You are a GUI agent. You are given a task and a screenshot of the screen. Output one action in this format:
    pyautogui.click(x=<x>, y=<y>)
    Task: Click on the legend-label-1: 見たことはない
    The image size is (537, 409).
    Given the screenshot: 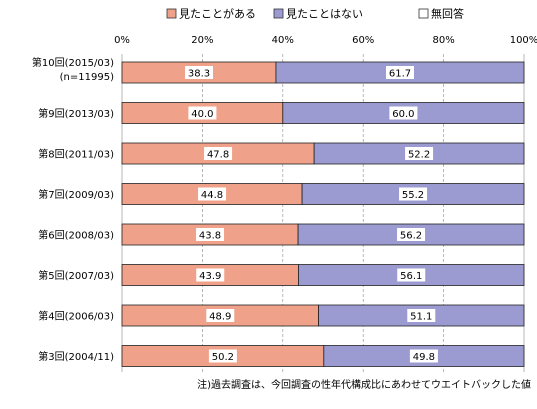 What is the action you would take?
    pyautogui.click(x=324, y=14)
    